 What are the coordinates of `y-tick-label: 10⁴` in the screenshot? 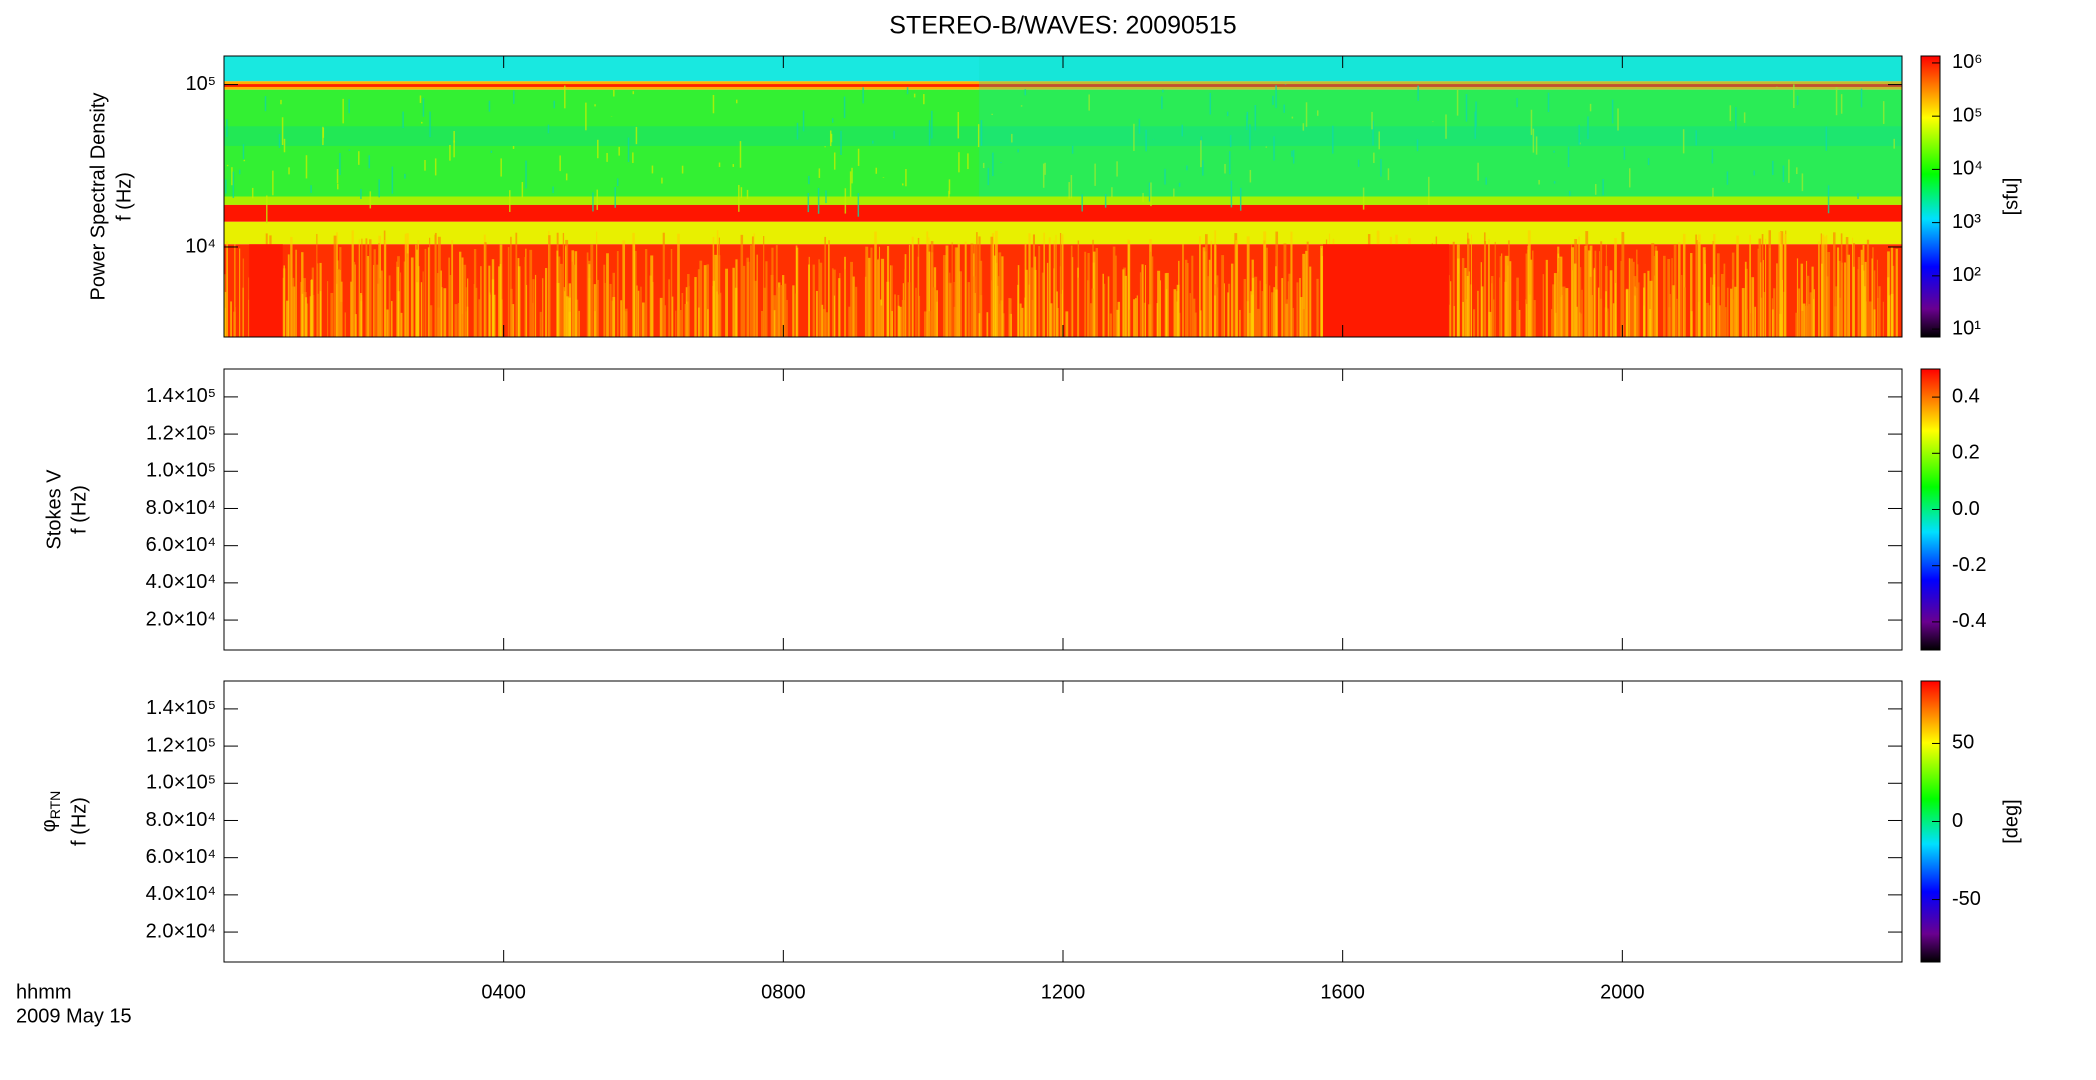 It's located at (200, 246).